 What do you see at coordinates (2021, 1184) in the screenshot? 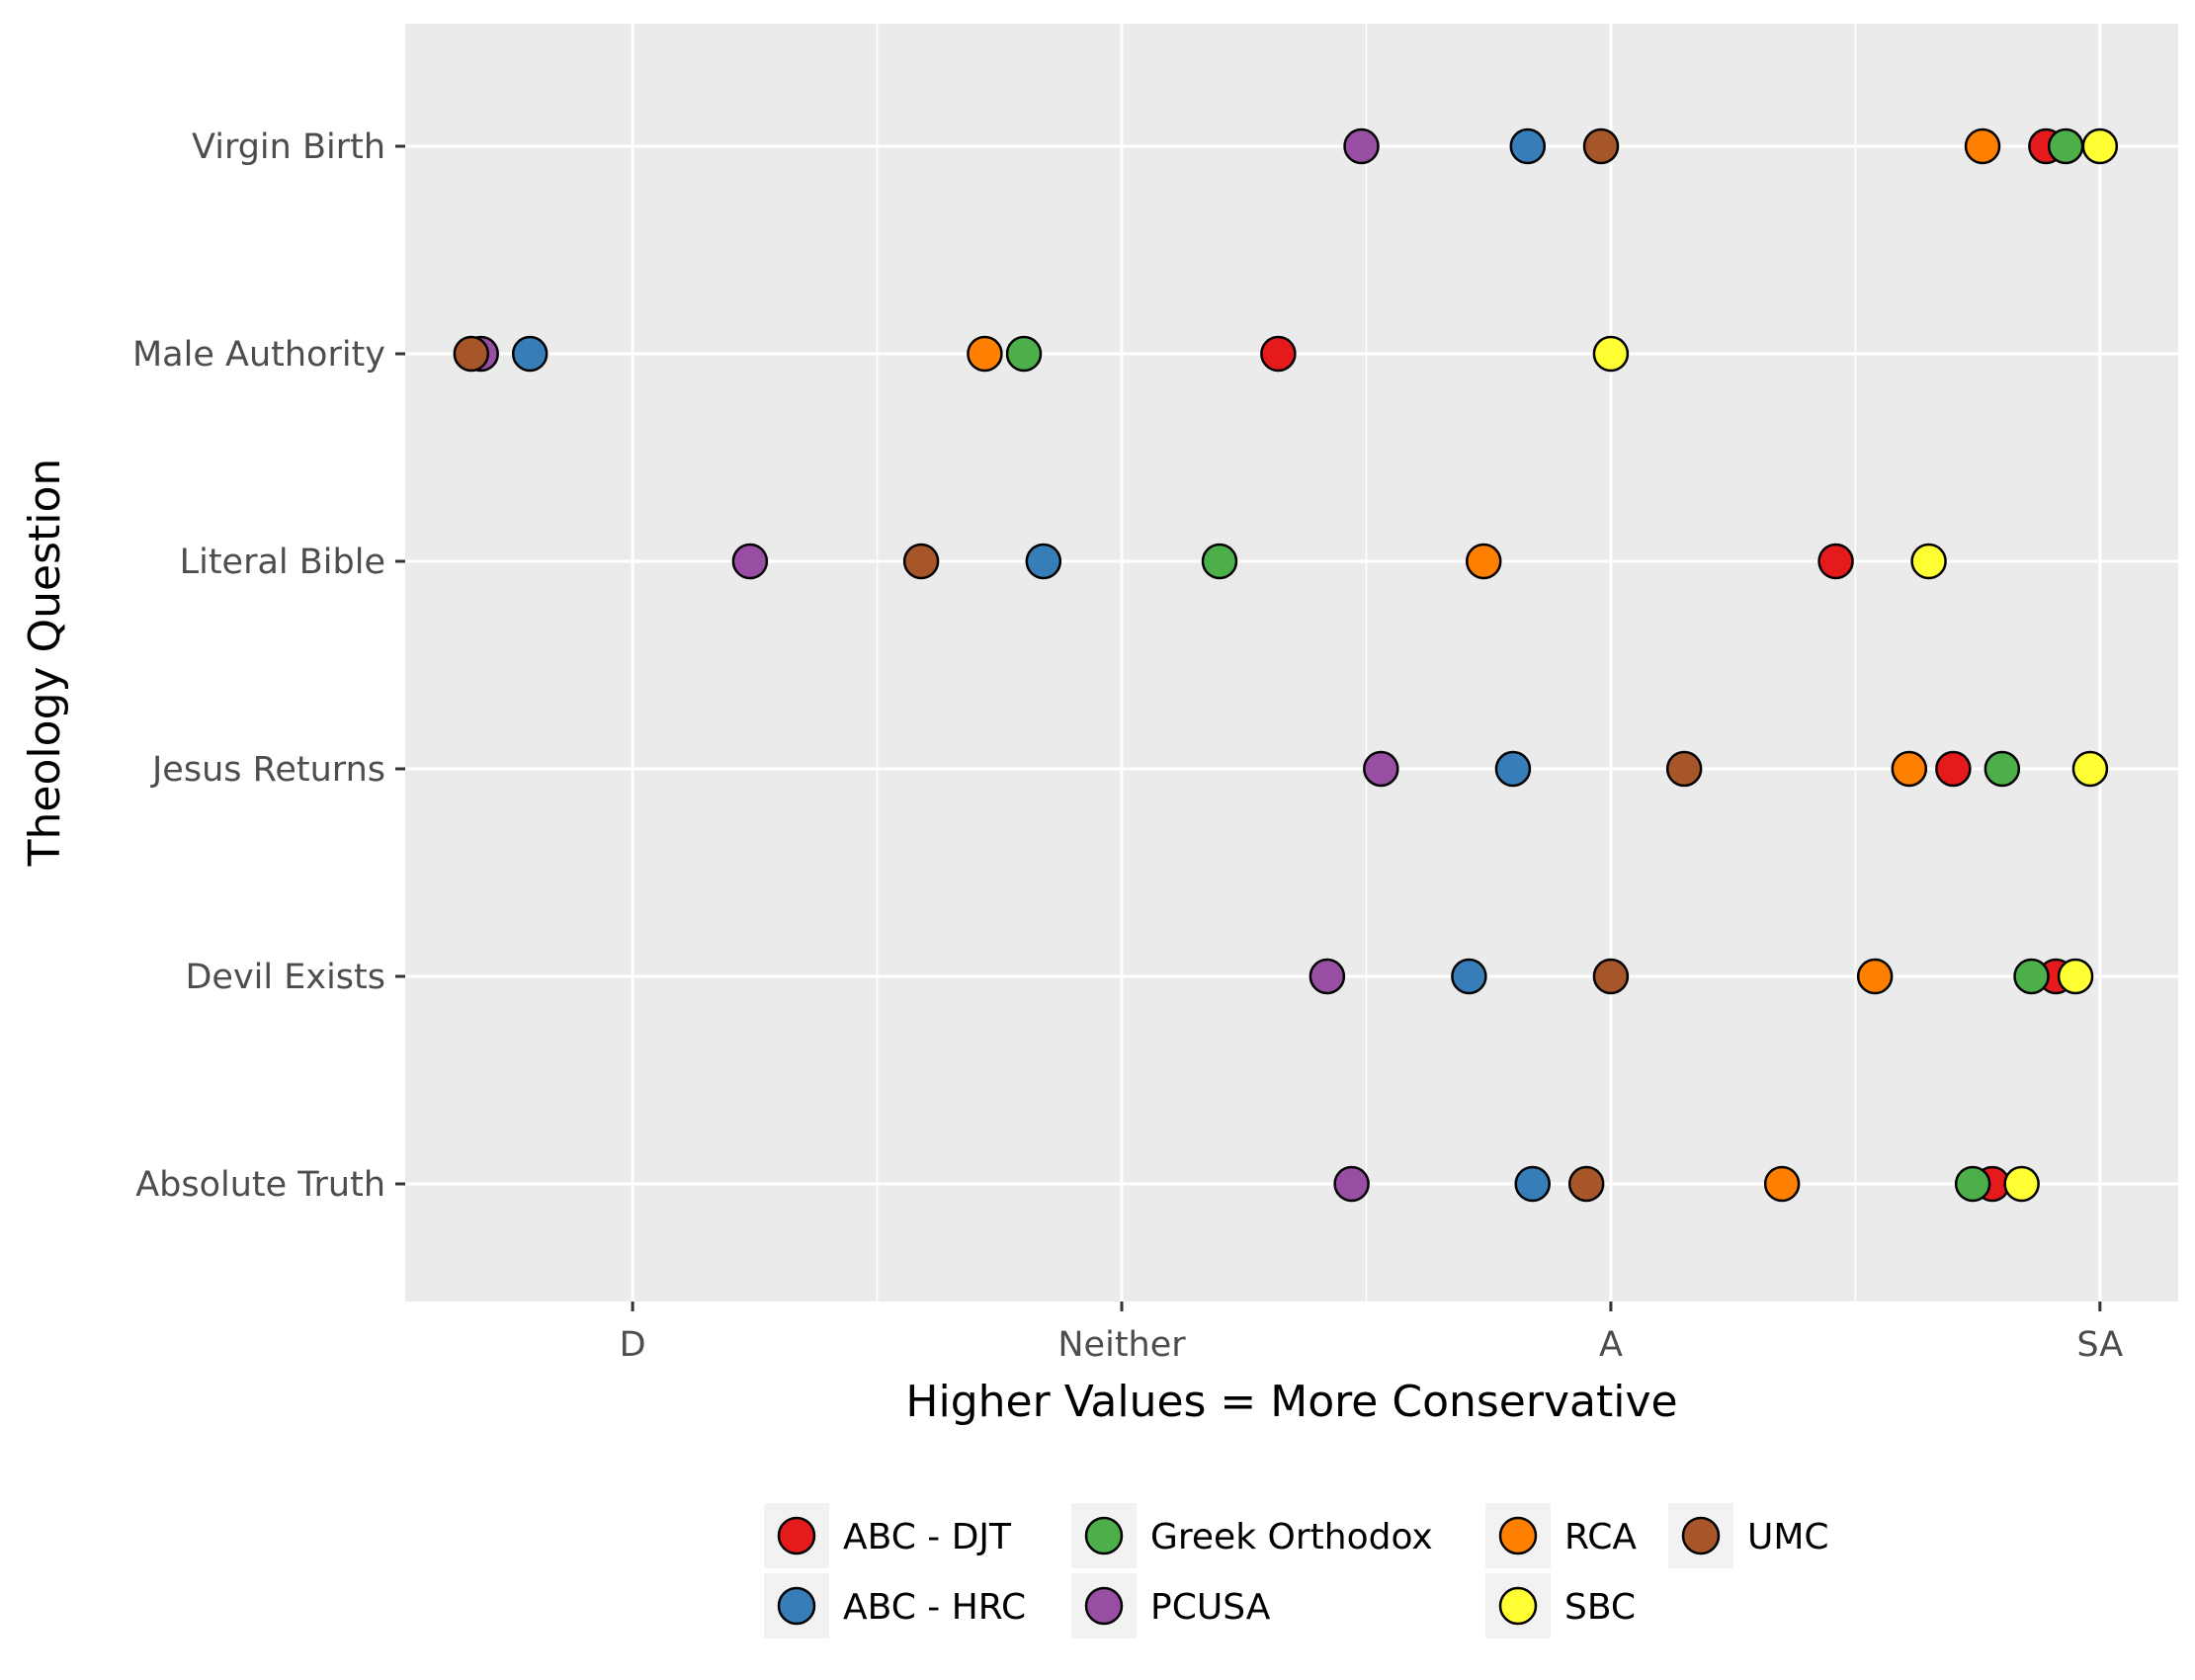
I see `point-sbc-absolute-truth` at bounding box center [2021, 1184].